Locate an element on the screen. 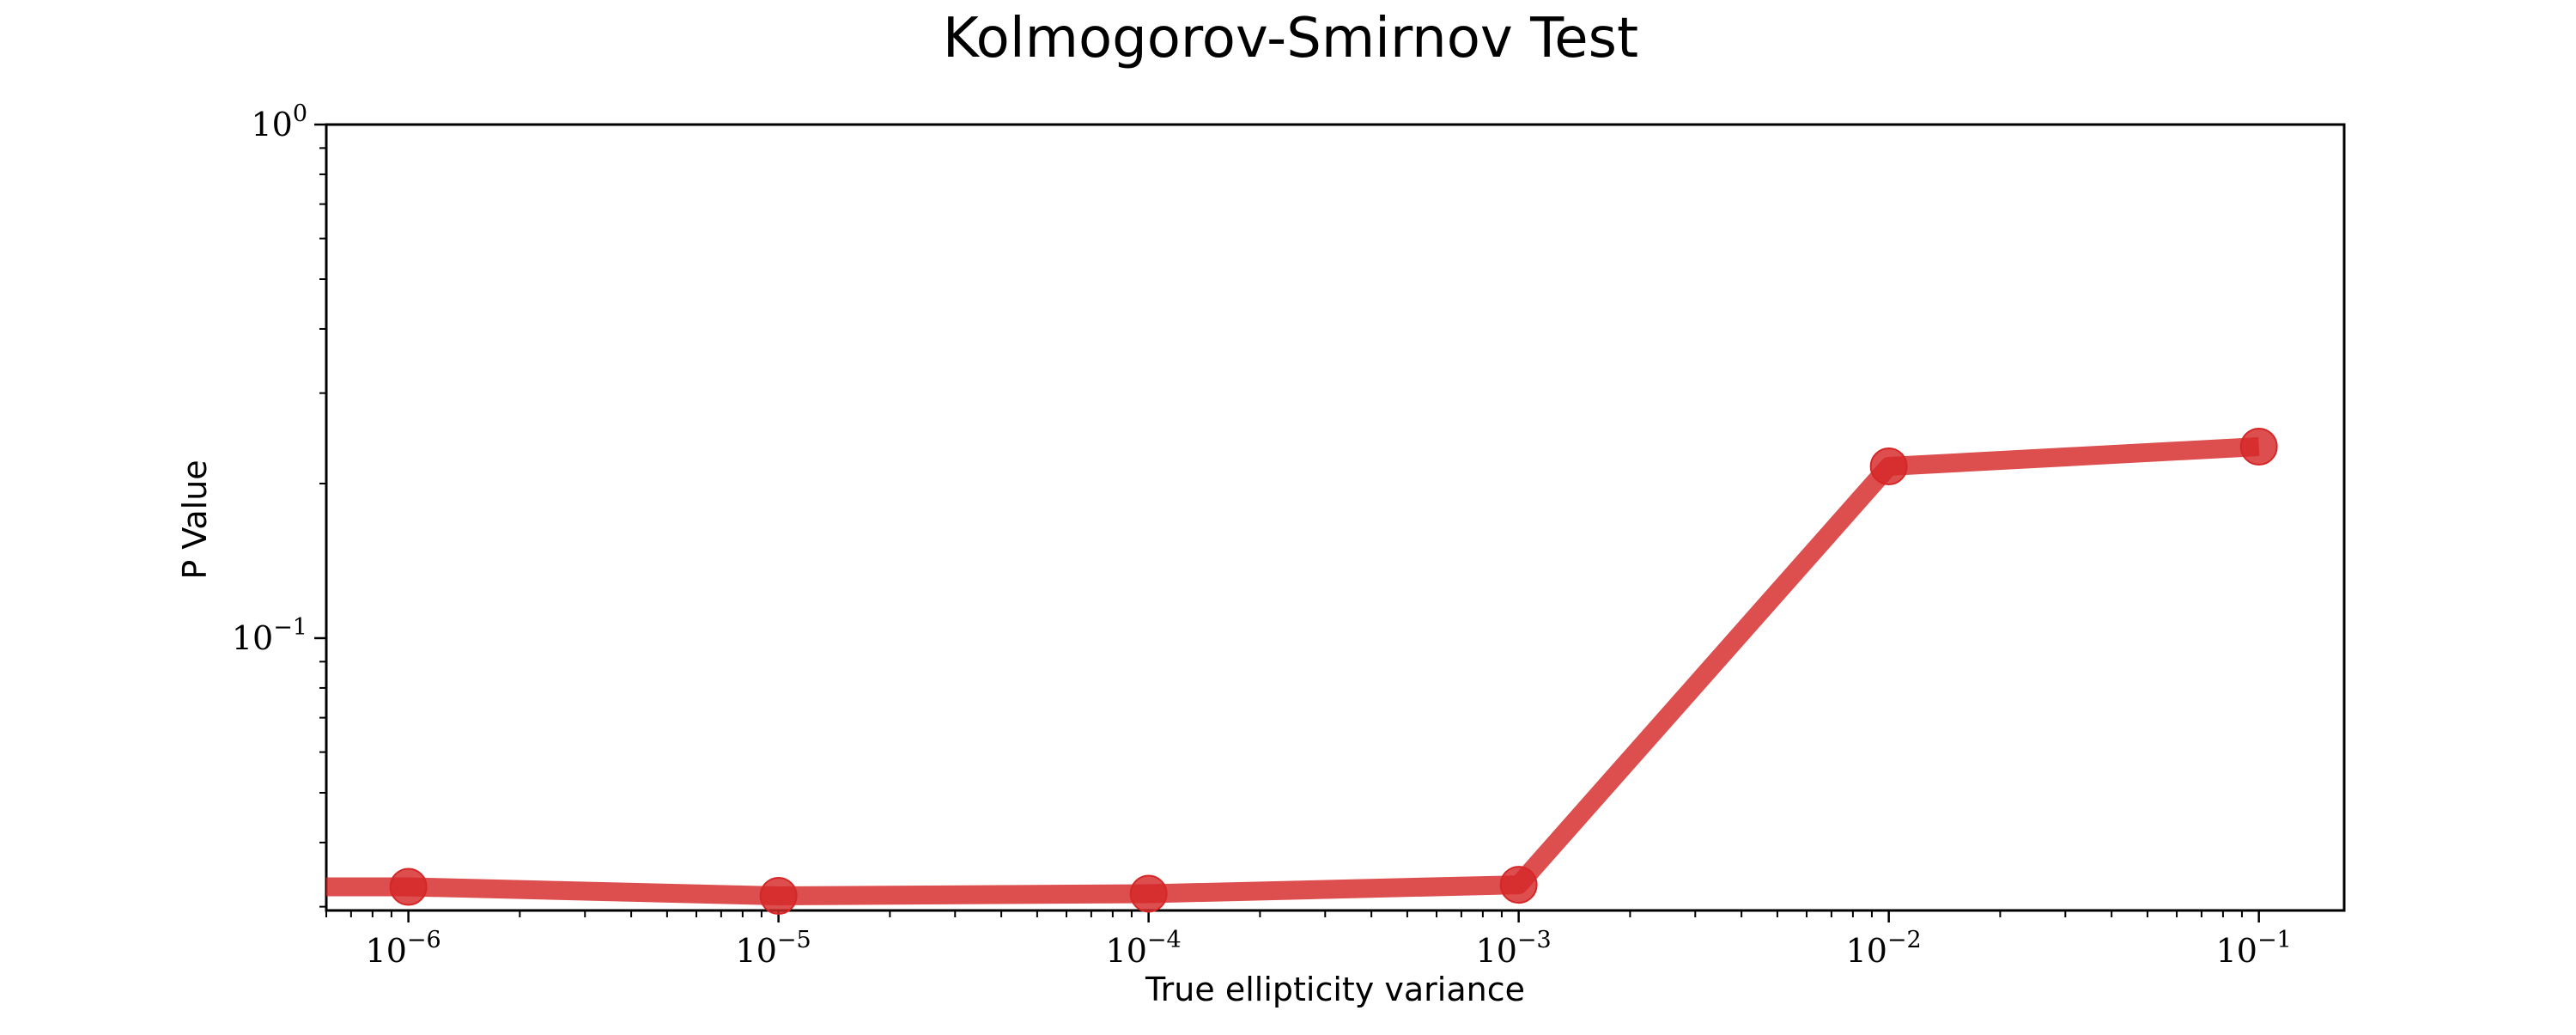 This screenshot has height=1035, width=2576. x-tick-label: 10⁻⁶ is located at coordinates (403, 948).